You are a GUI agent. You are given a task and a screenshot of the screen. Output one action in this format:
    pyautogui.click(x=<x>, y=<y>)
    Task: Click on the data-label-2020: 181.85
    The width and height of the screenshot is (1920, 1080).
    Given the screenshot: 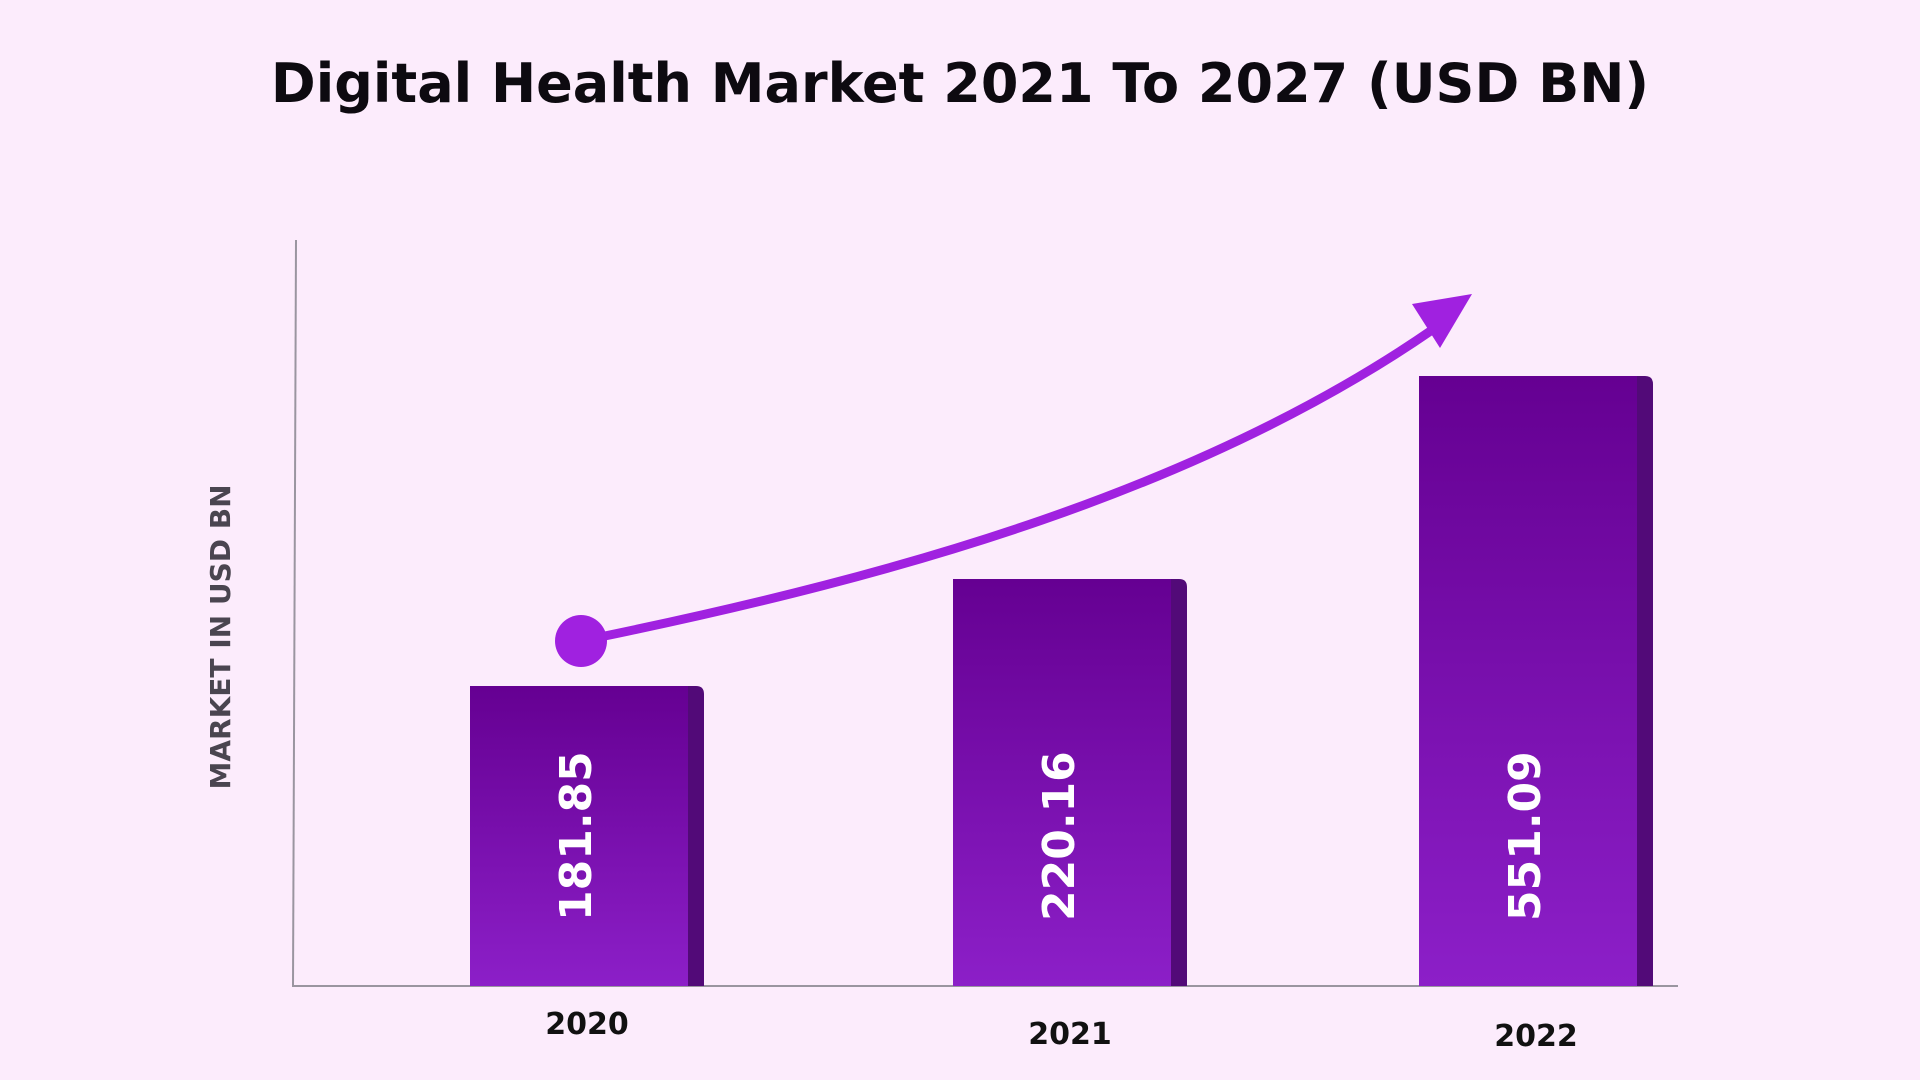 What is the action you would take?
    pyautogui.click(x=576, y=836)
    